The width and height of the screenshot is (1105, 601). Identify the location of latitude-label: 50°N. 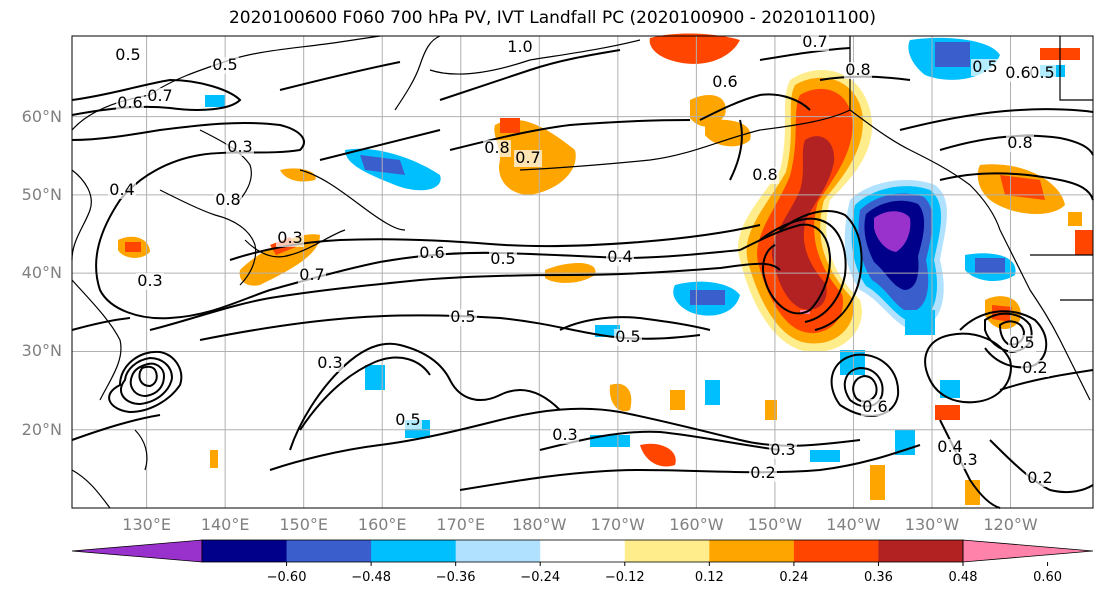
(41, 194).